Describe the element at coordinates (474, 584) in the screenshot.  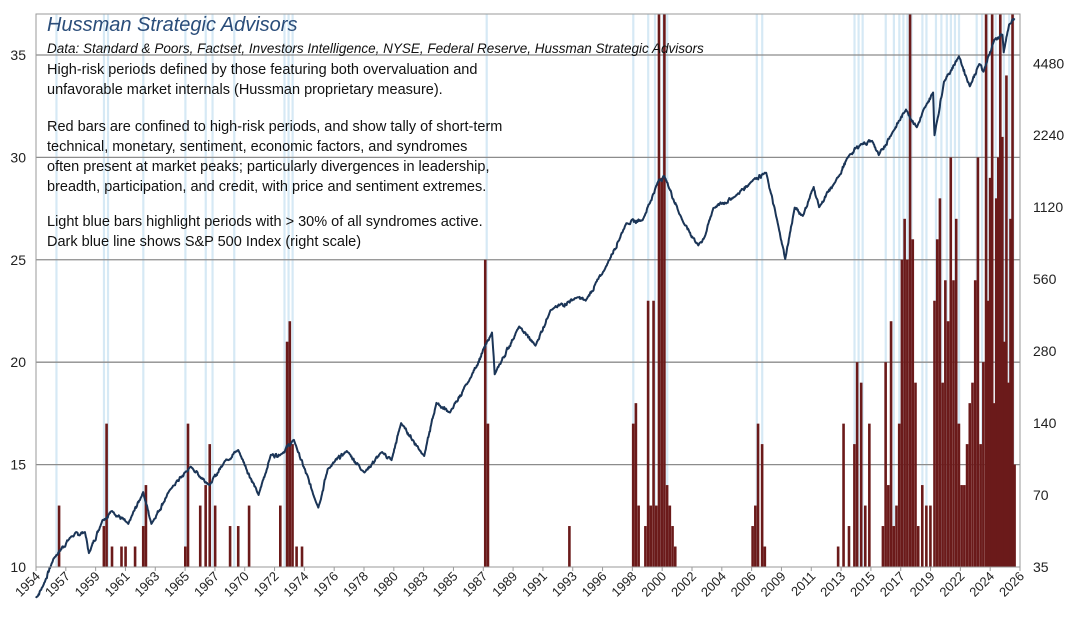
I see `x-tick-label: 1987` at that location.